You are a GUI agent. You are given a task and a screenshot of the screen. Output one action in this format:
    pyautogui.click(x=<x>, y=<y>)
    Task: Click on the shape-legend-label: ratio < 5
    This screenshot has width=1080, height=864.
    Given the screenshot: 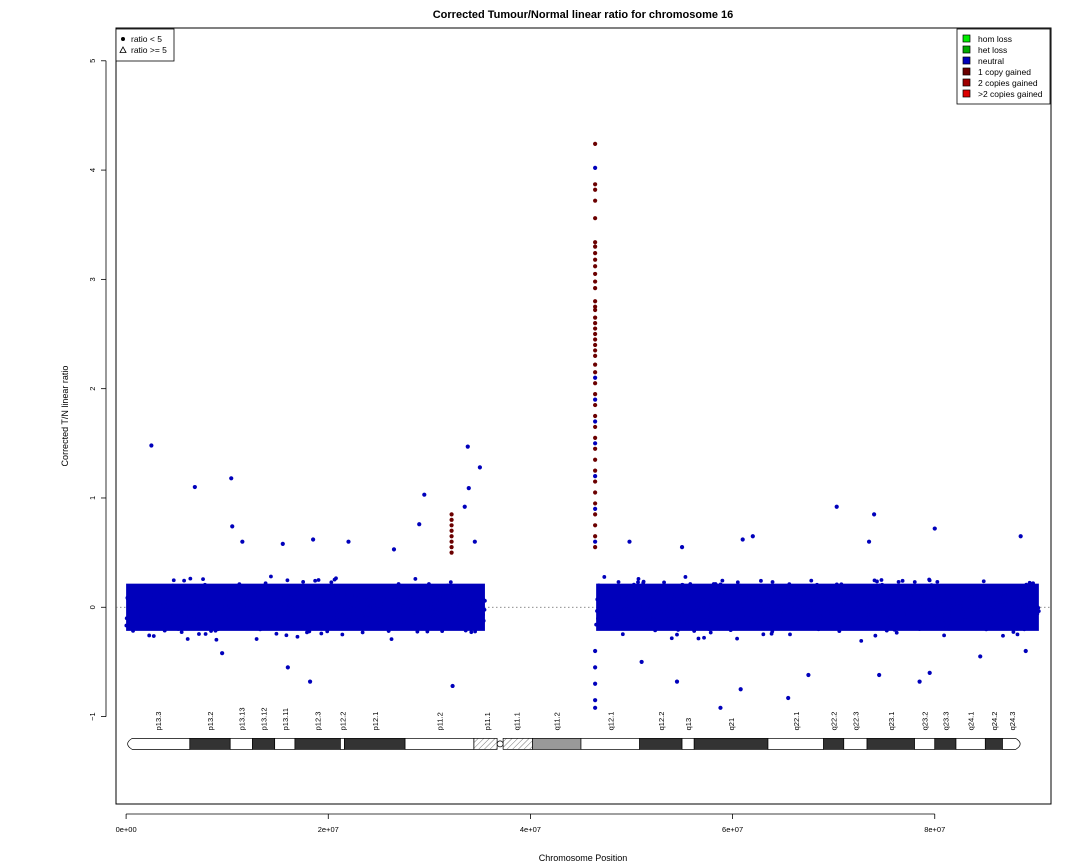 What is the action you would take?
    pyautogui.click(x=146, y=39)
    